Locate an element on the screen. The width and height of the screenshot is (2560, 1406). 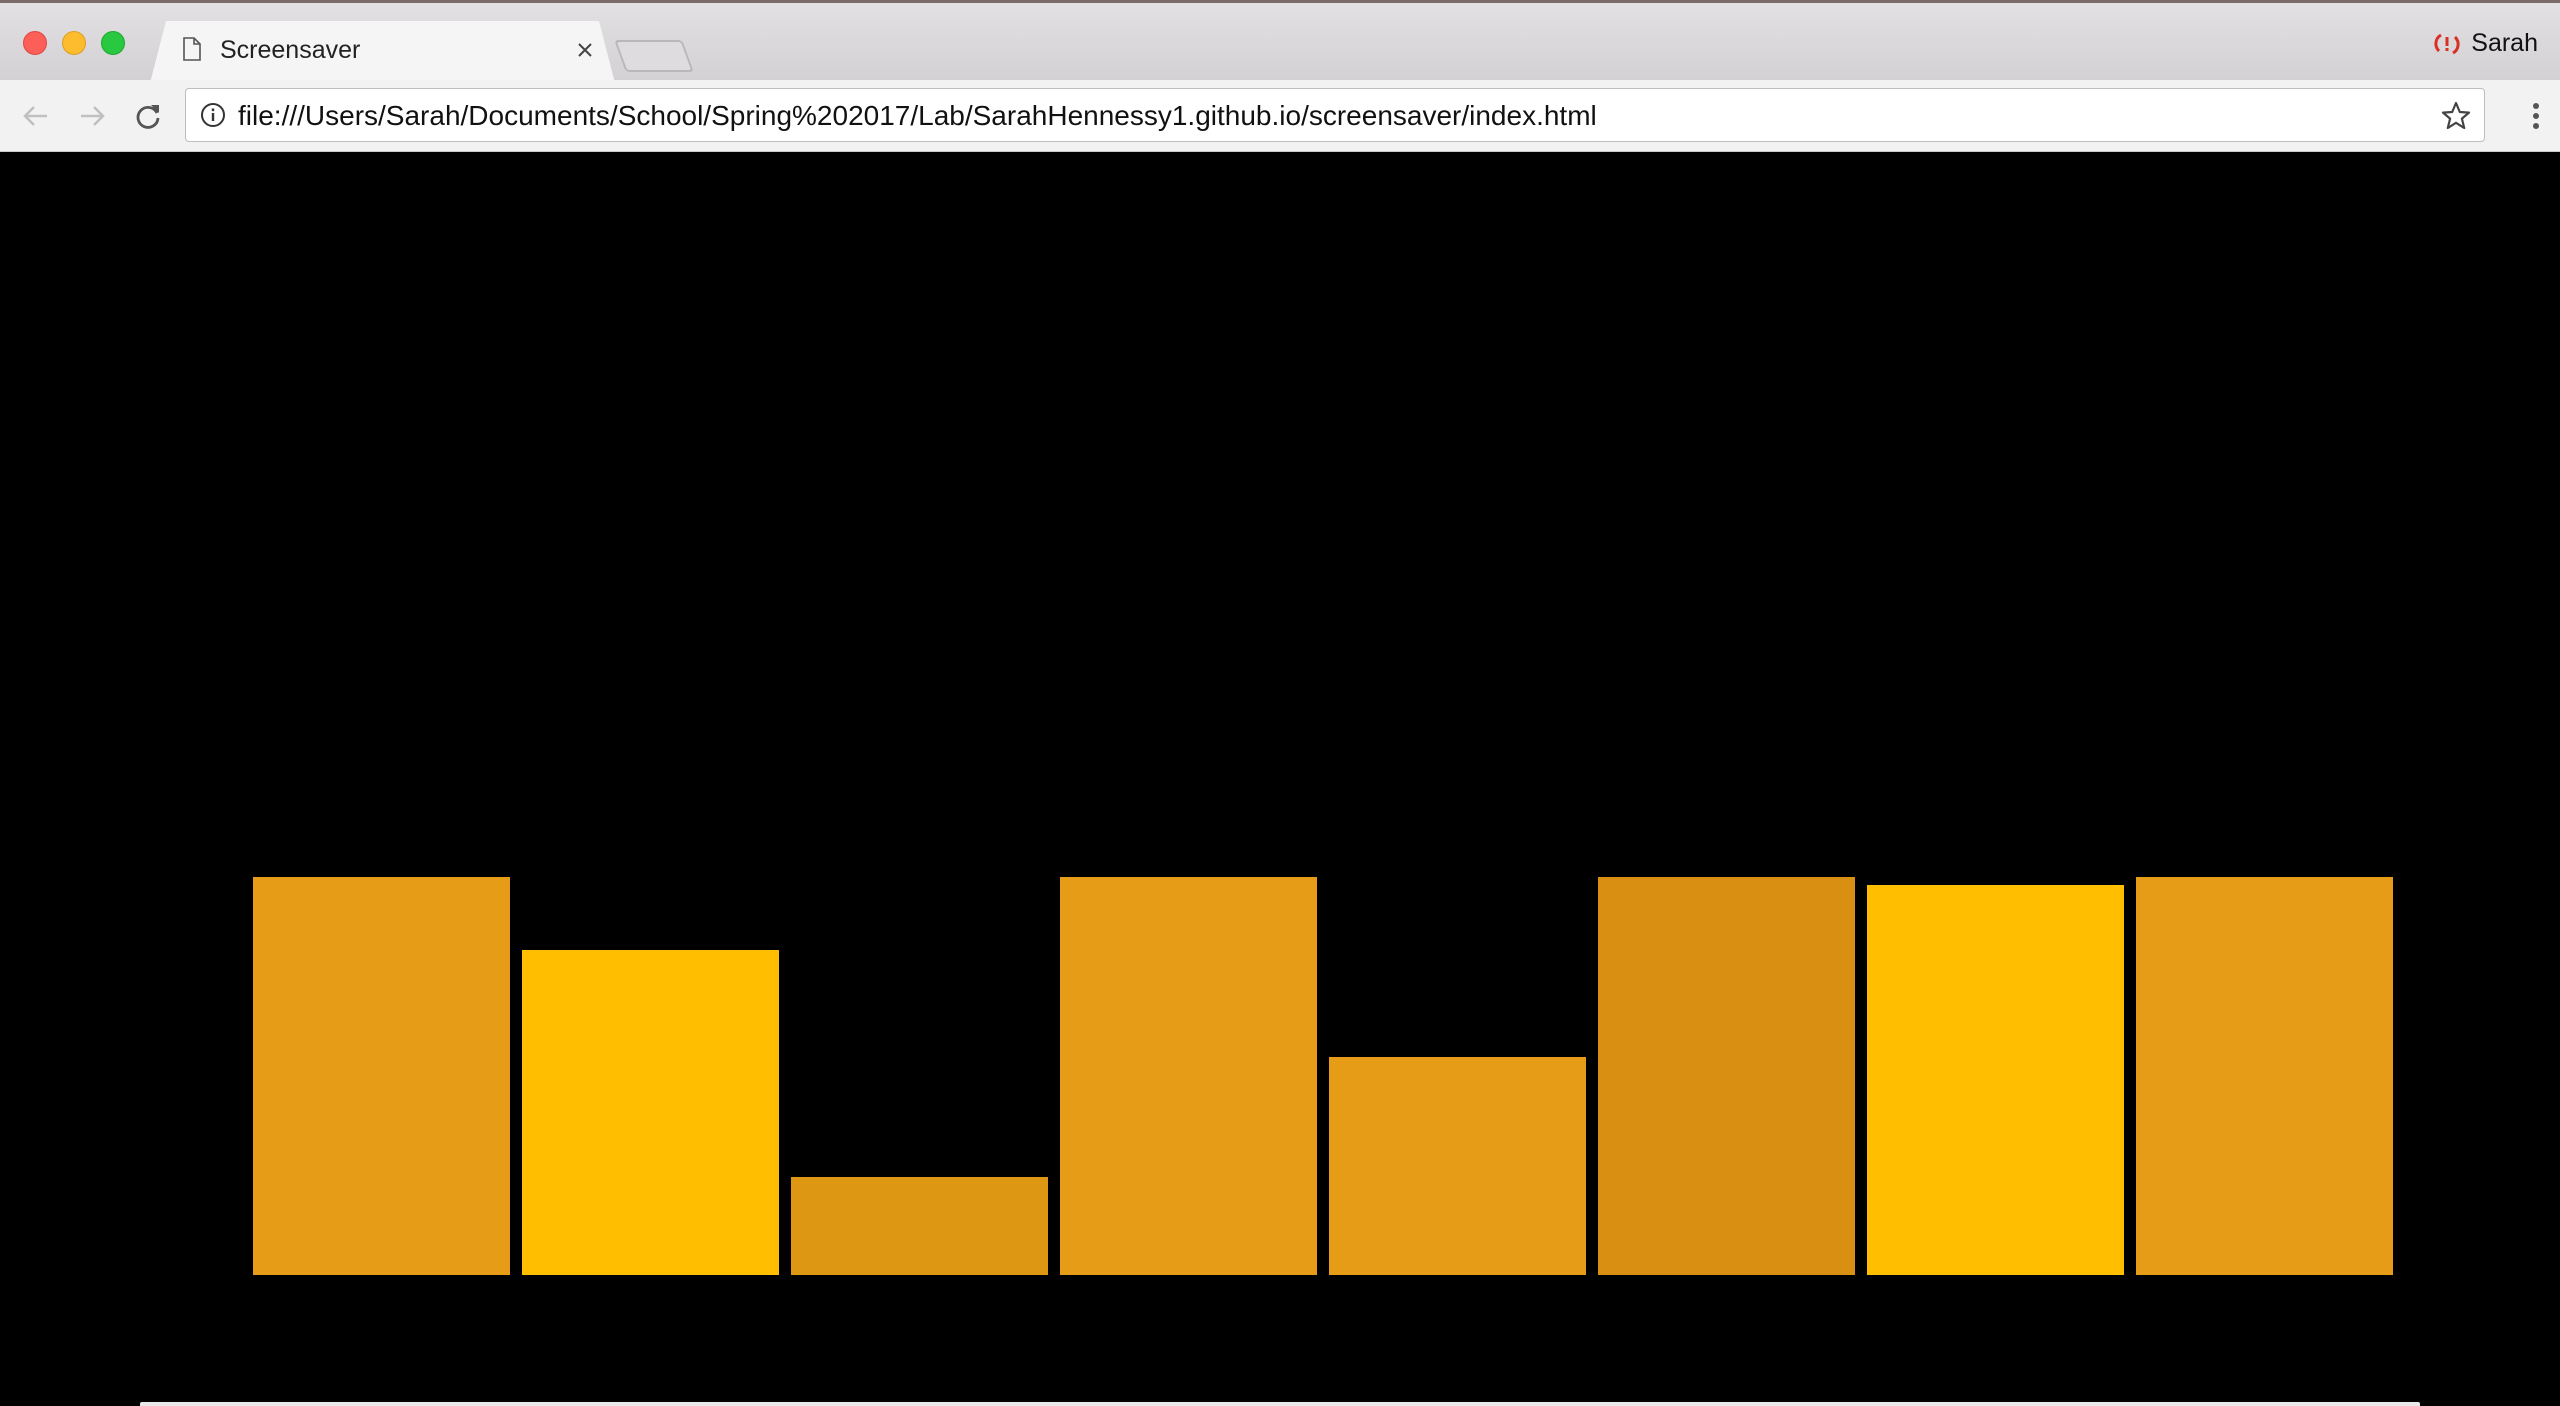
arrow-right-icon is located at coordinates (93, 116).